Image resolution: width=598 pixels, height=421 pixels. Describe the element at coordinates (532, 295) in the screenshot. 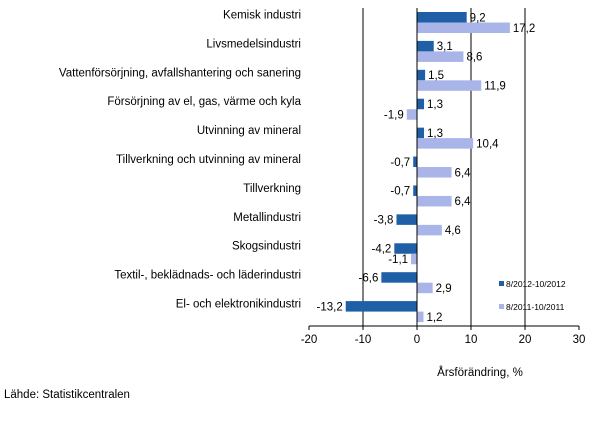

I see `legend: 8/2012-10/2012 8/2011-10/2011` at that location.